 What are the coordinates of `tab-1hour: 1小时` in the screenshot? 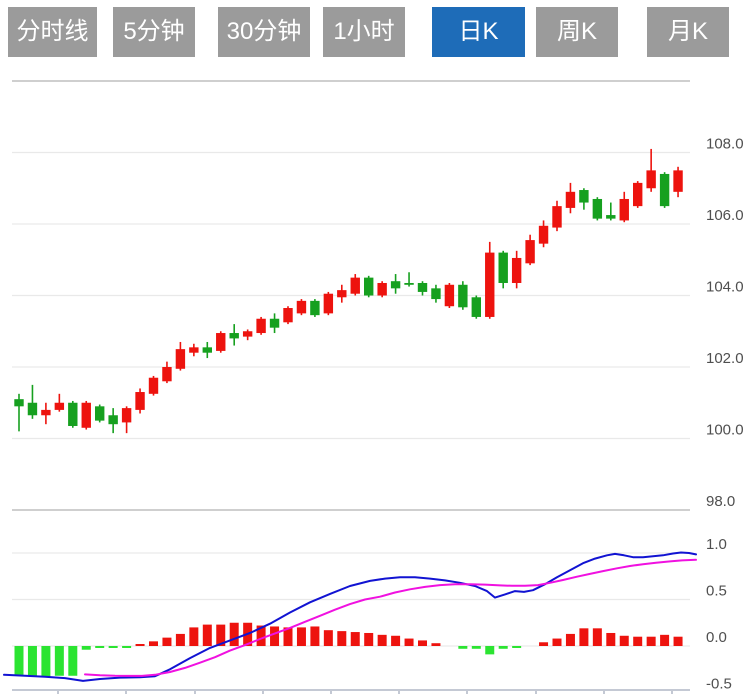 It's located at (364, 32).